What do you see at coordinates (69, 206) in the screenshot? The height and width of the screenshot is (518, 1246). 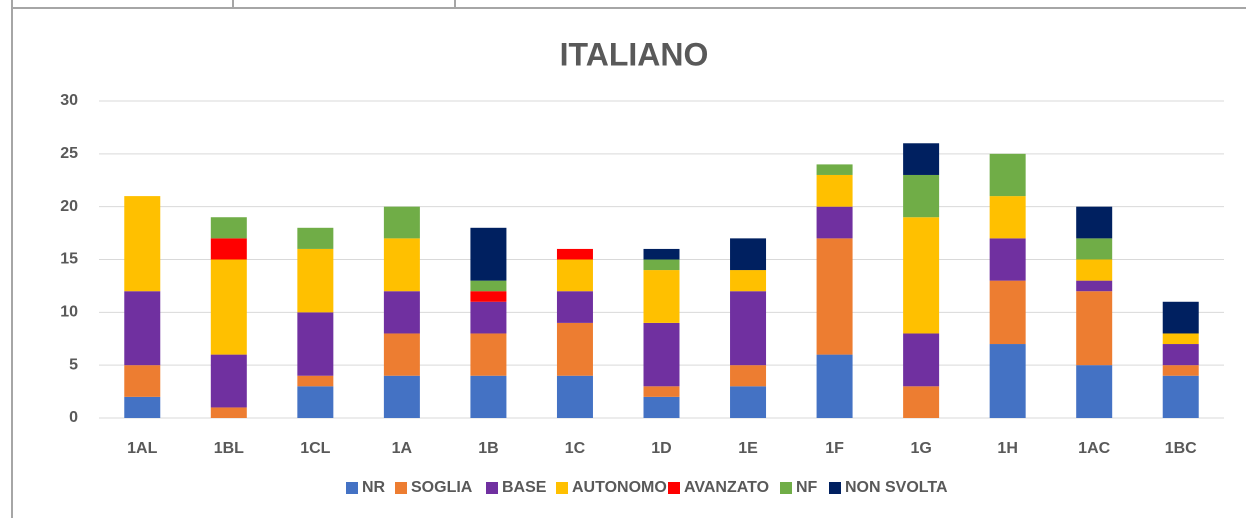 I see `y-tick-label: 20` at bounding box center [69, 206].